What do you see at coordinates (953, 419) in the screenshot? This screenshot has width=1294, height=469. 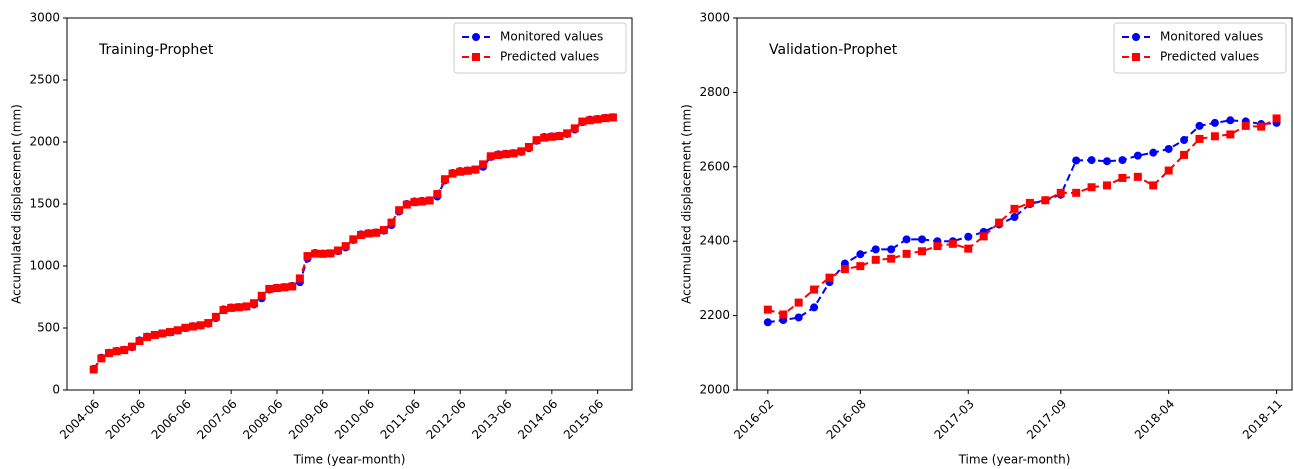 I see `x-tick-label: 2017-03` at bounding box center [953, 419].